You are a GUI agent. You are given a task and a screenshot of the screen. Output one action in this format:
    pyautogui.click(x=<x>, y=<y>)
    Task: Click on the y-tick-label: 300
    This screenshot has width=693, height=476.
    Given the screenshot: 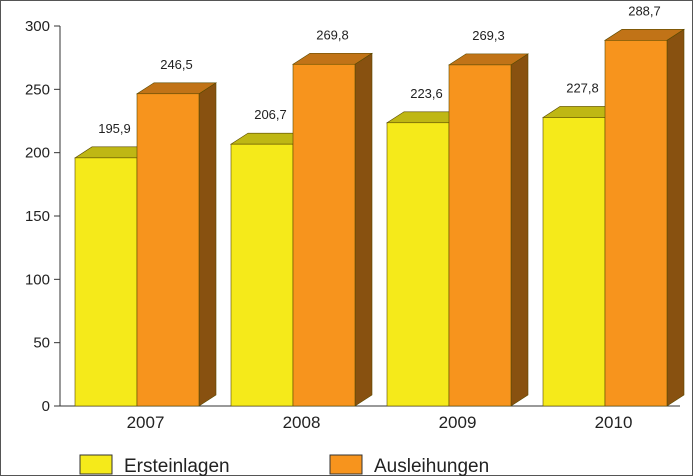 What is the action you would take?
    pyautogui.click(x=37, y=26)
    